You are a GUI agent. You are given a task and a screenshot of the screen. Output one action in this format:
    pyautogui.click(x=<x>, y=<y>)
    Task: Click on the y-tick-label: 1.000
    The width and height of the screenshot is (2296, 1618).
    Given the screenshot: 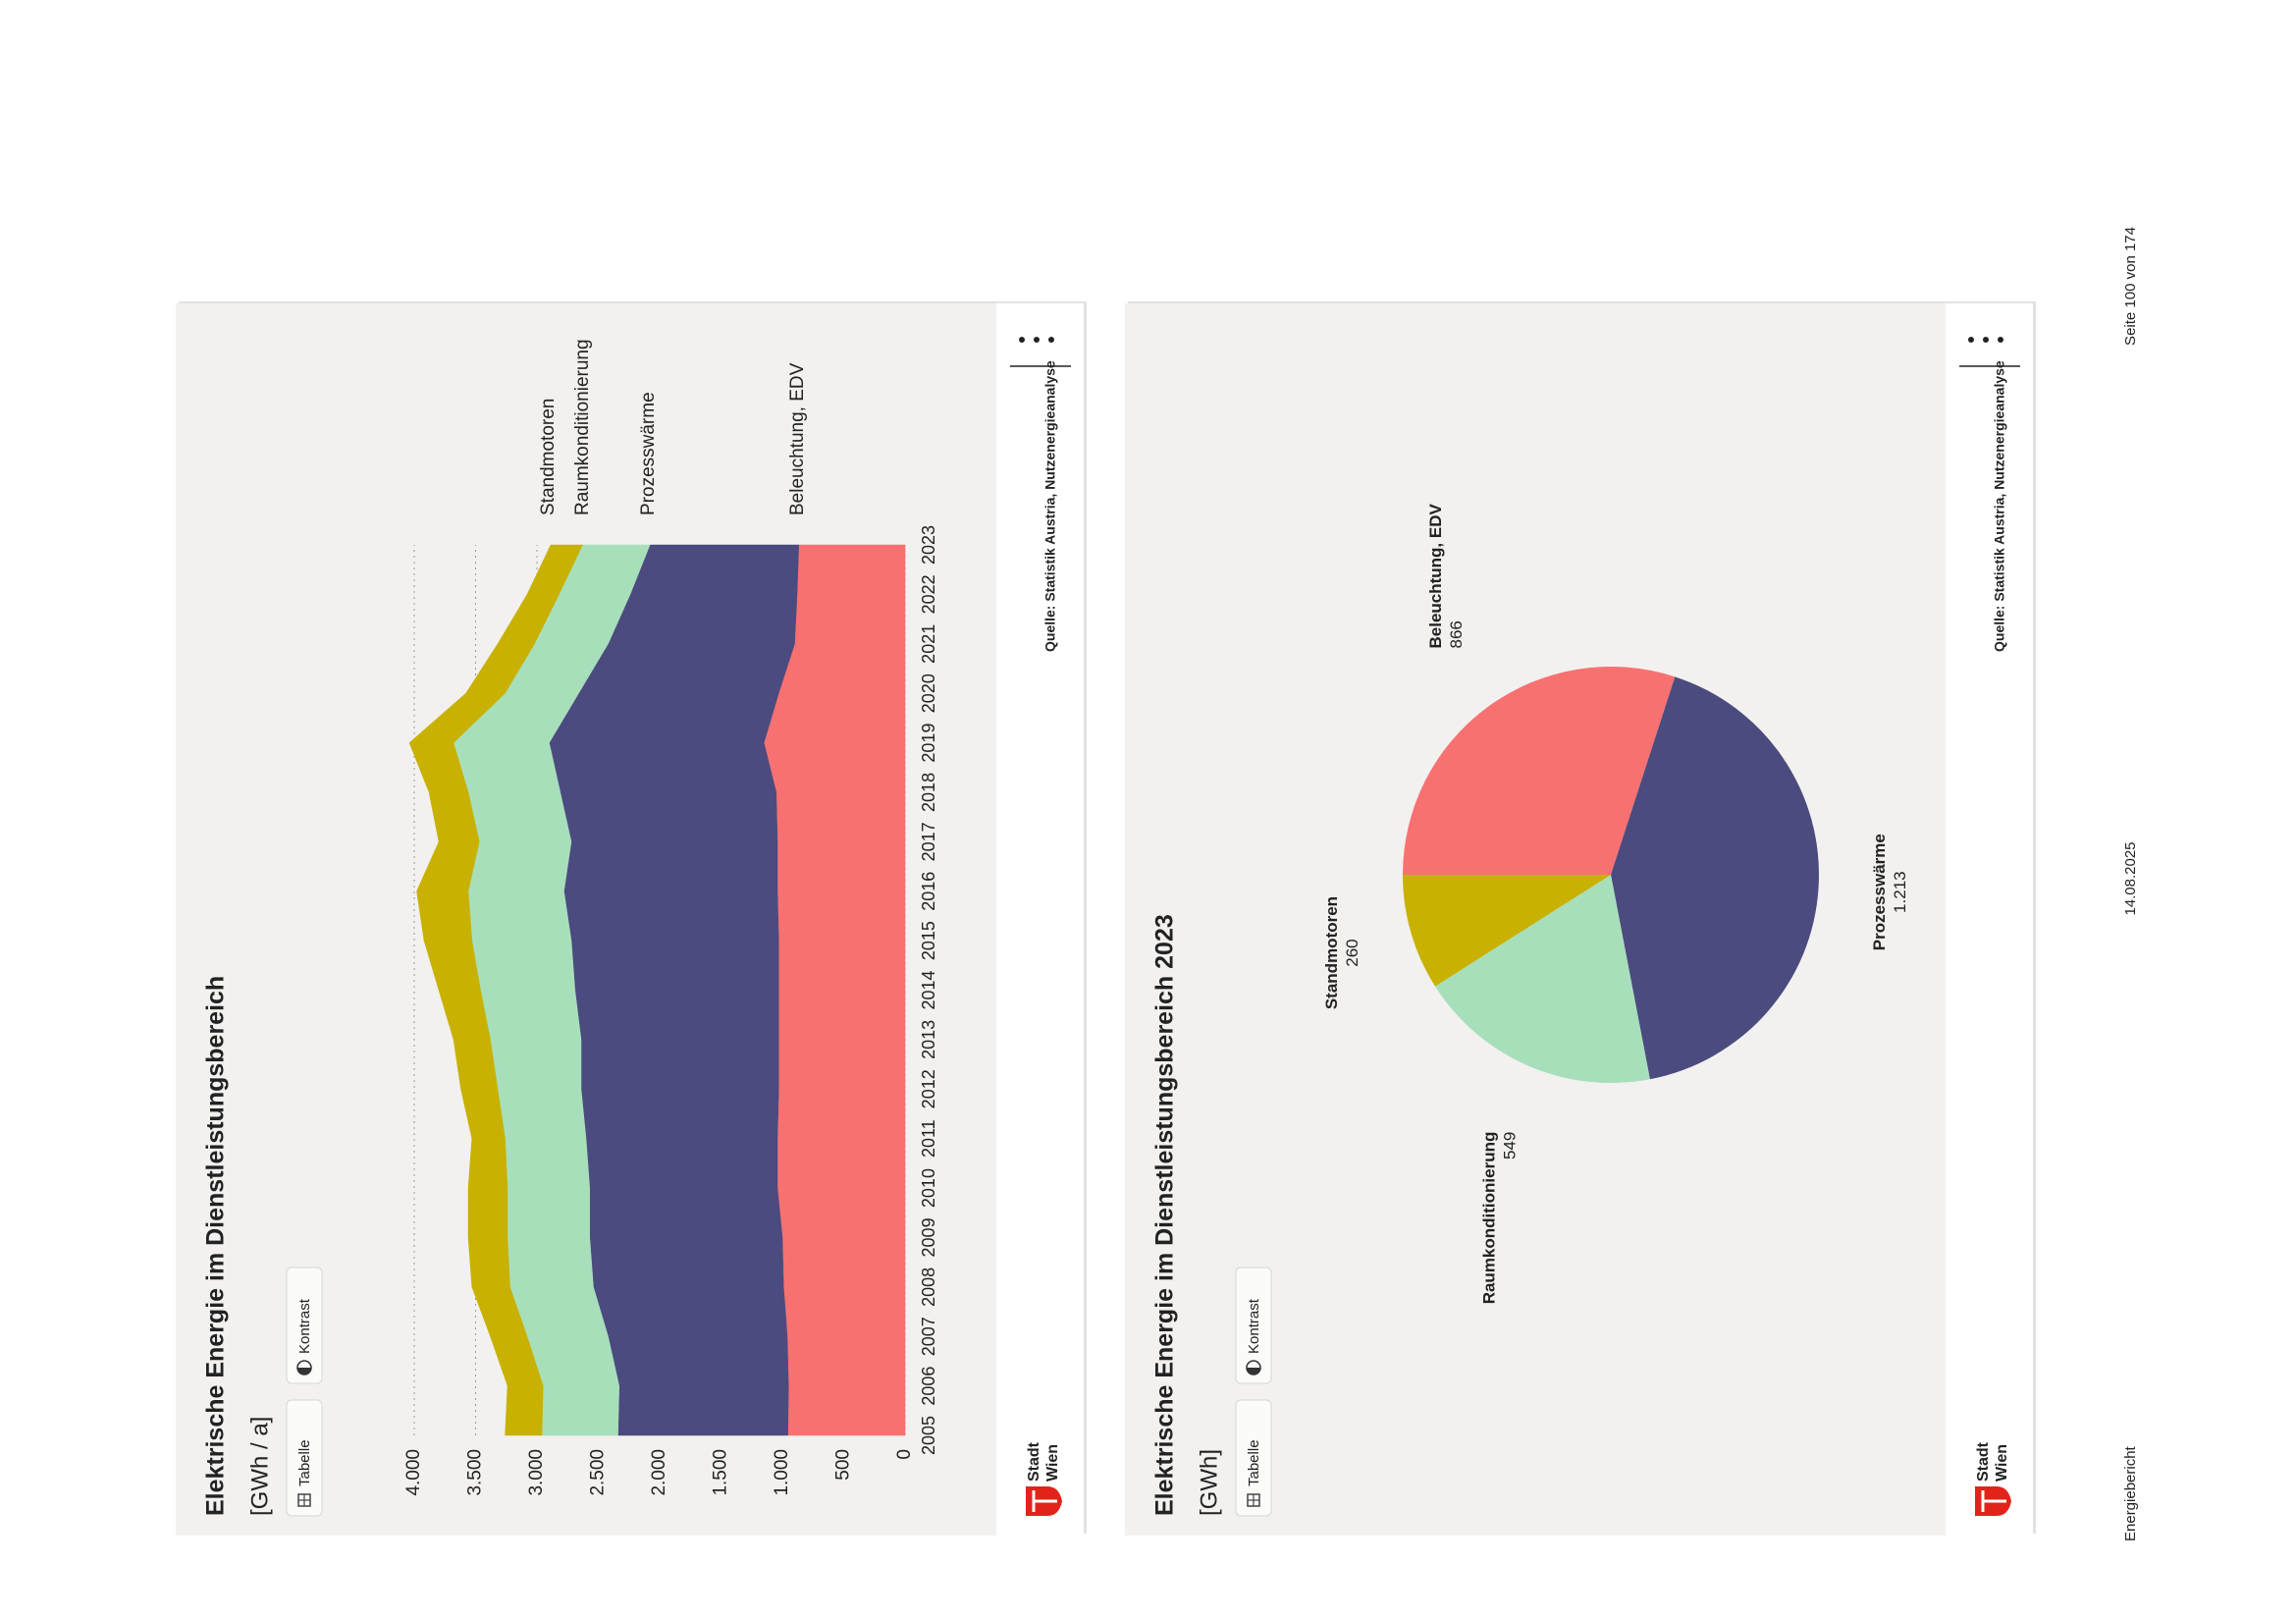 What is the action you would take?
    pyautogui.click(x=782, y=1472)
    